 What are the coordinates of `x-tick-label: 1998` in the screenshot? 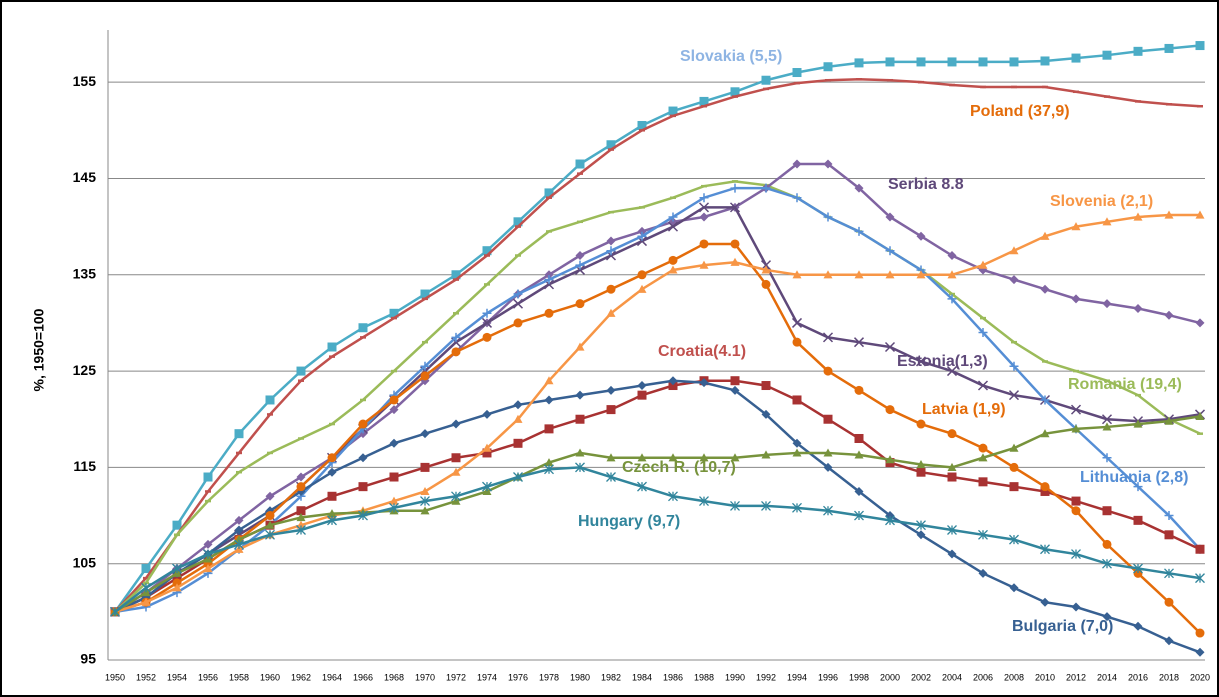 It's located at (859, 677).